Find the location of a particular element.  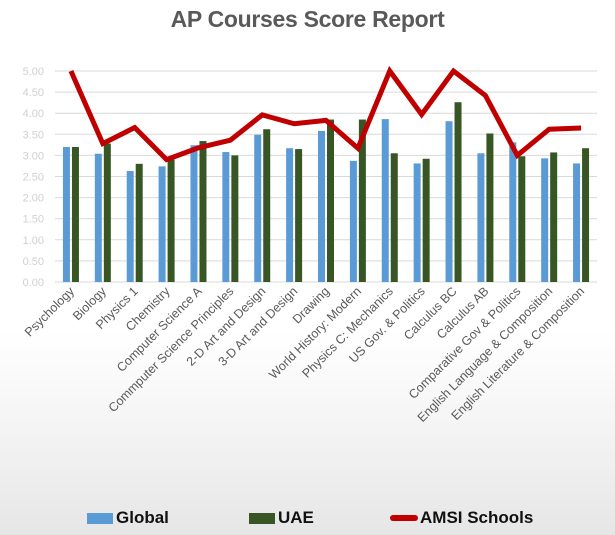

legend-item-uae: UAE is located at coordinates (281, 518).